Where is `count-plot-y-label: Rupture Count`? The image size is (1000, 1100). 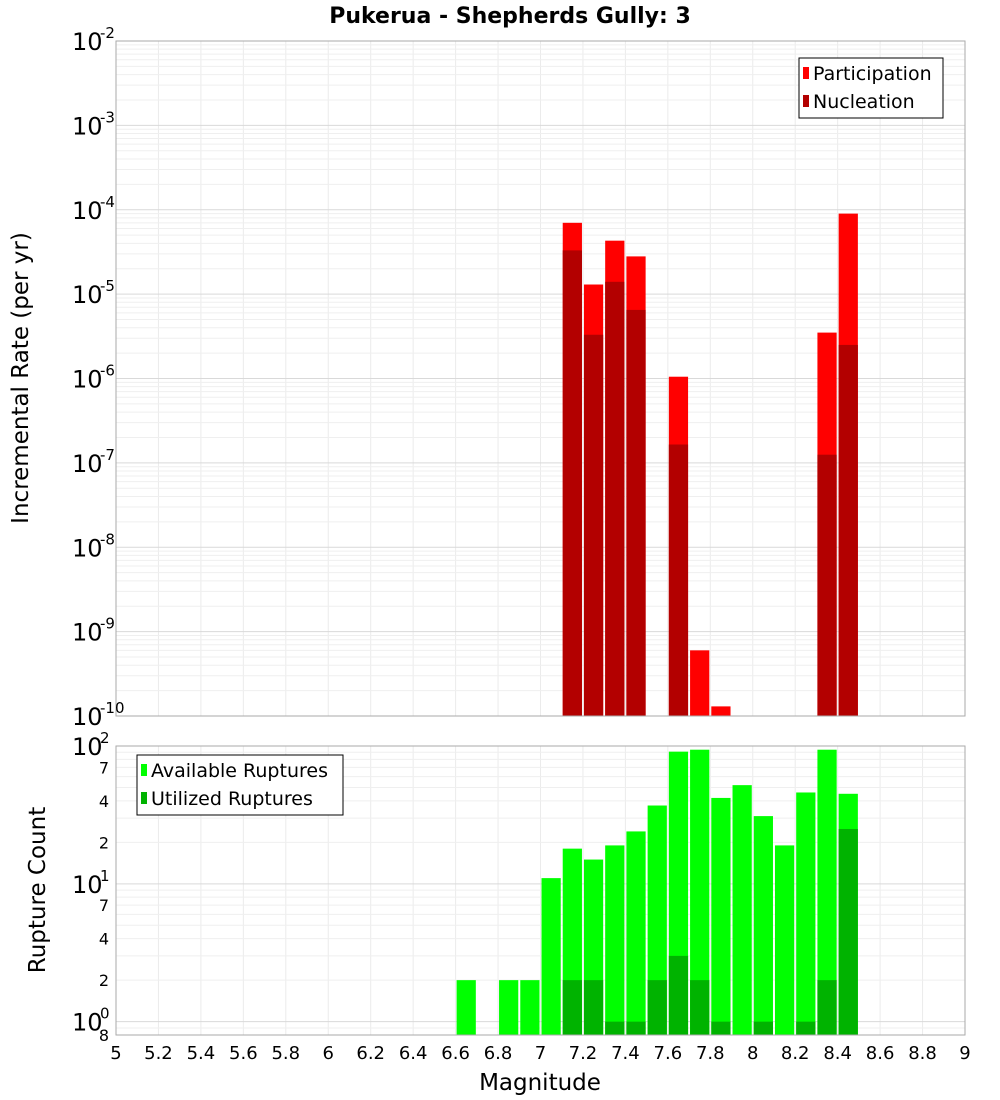 count-plot-y-label: Rupture Count is located at coordinates (38, 890).